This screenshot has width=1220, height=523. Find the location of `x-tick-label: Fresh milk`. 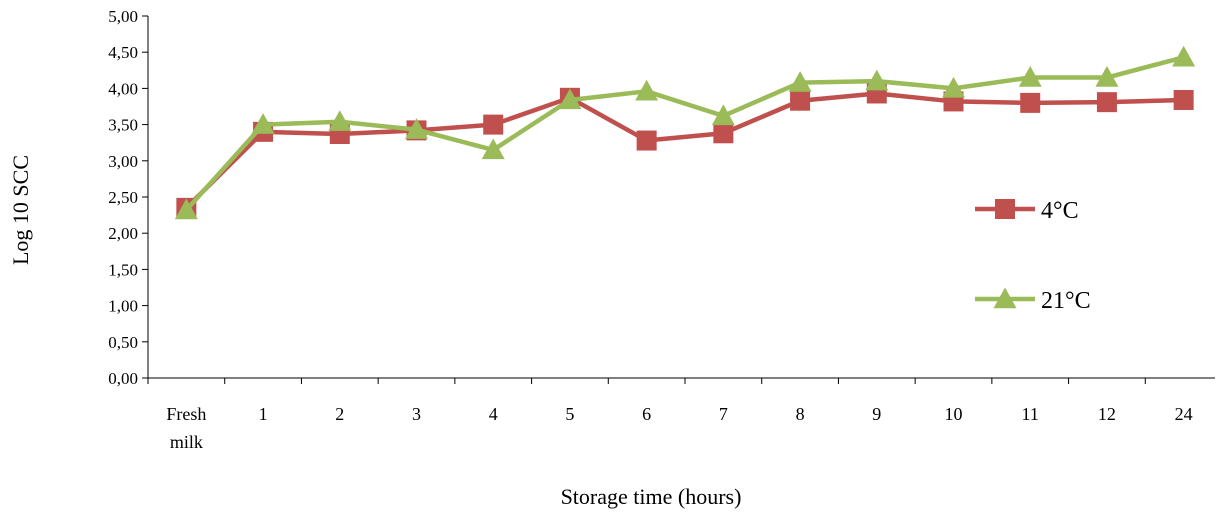

x-tick-label: Fresh milk is located at coordinates (186, 428).